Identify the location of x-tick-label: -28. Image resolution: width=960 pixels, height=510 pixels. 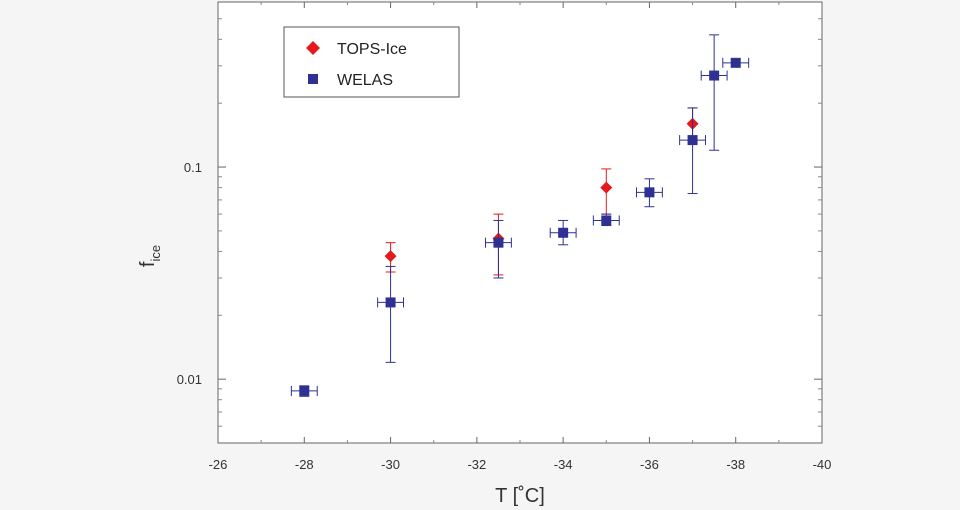
(304, 464).